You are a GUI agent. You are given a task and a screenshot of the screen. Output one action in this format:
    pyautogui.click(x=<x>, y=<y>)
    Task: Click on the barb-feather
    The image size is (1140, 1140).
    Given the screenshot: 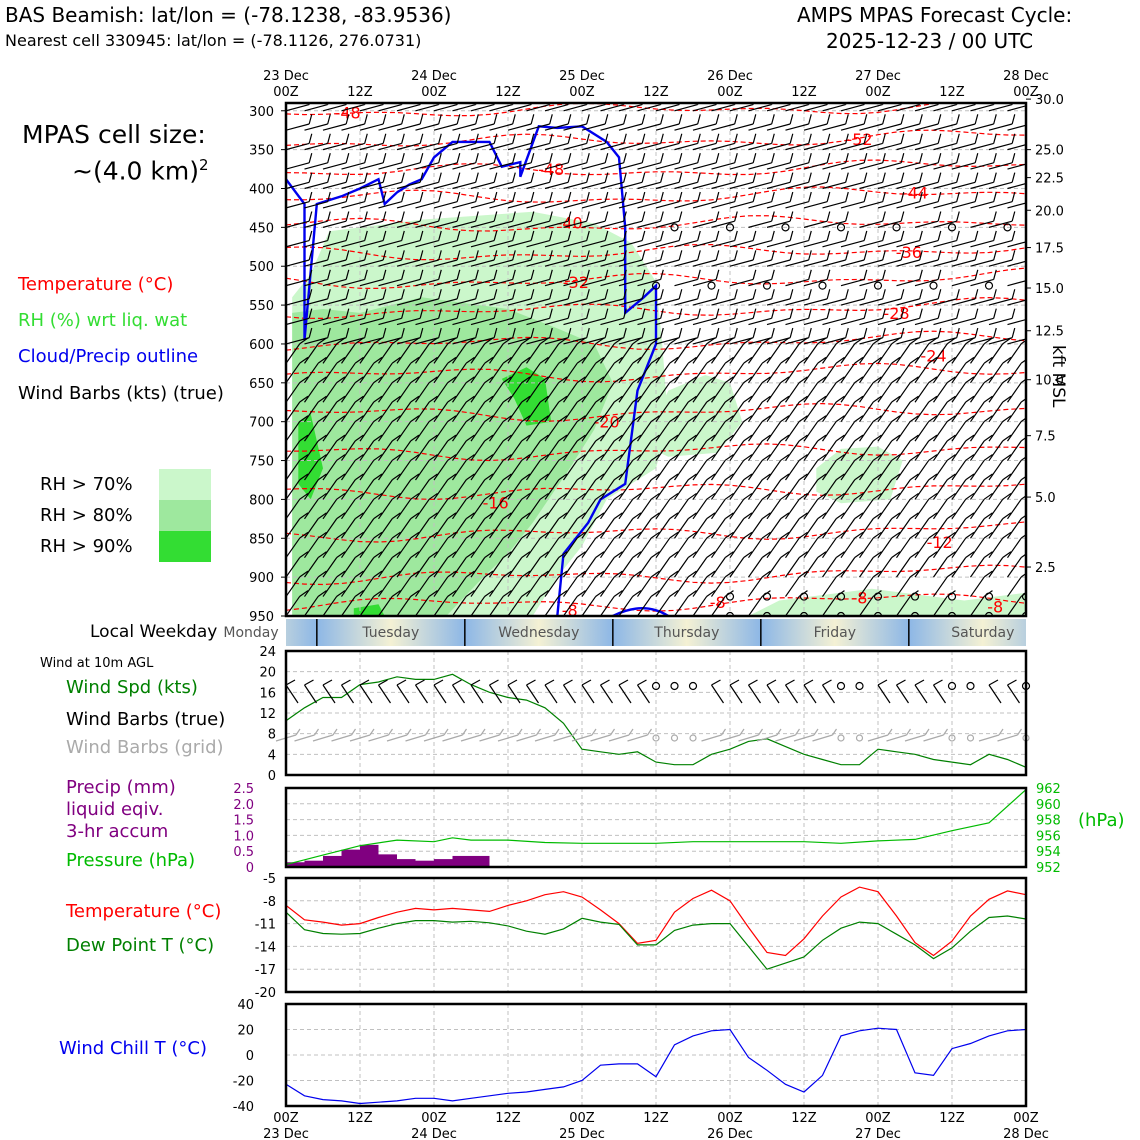 What is the action you would take?
    pyautogui.click(x=390, y=732)
    